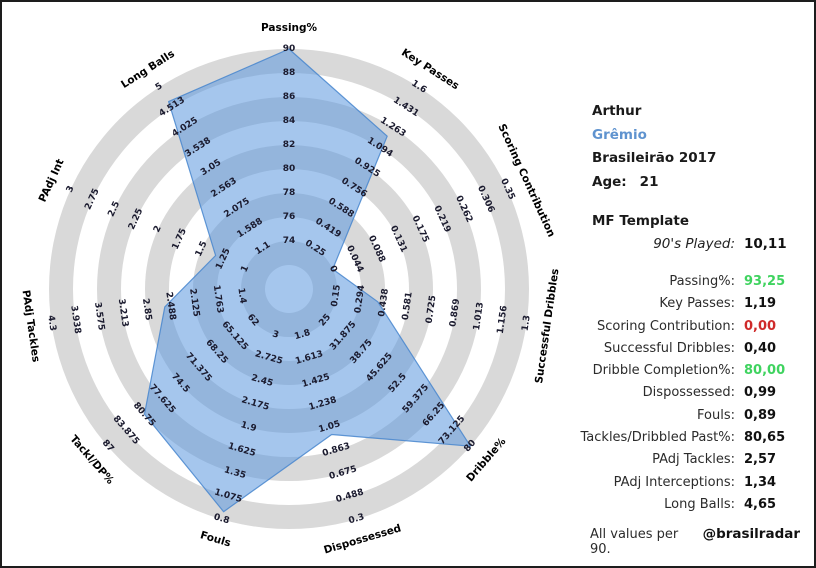  Describe the element at coordinates (336, 295) in the screenshot. I see `axis-tick-label: 0.15` at that location.